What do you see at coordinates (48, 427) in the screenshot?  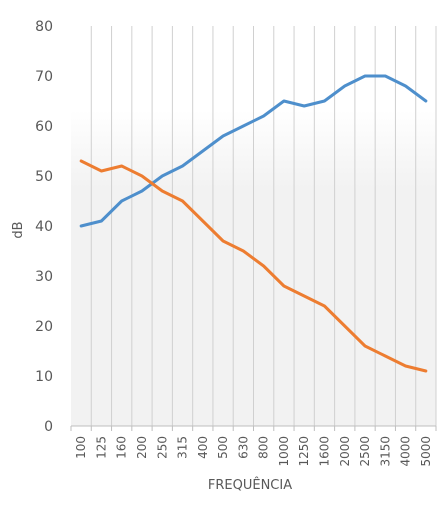 I see `y-tick-label: 0` at bounding box center [48, 427].